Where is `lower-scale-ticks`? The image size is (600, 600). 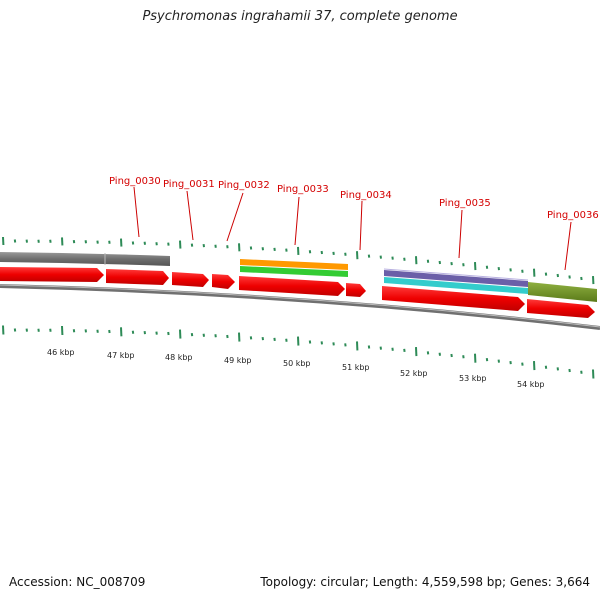
lower-scale-ticks is located at coordinates (298, 352).